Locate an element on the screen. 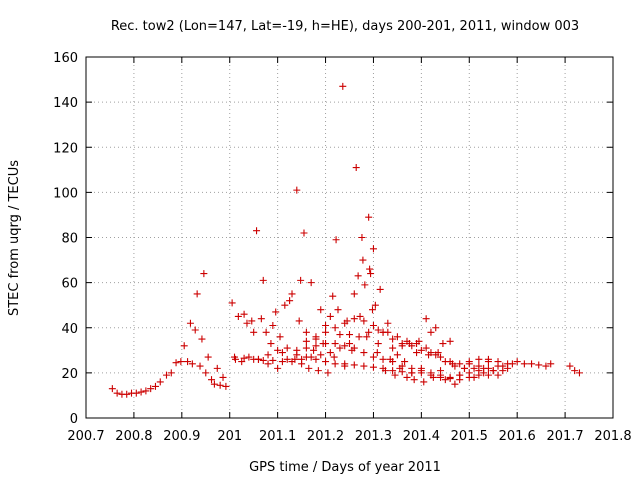  x-tick-label: 201.2 is located at coordinates (325, 436).